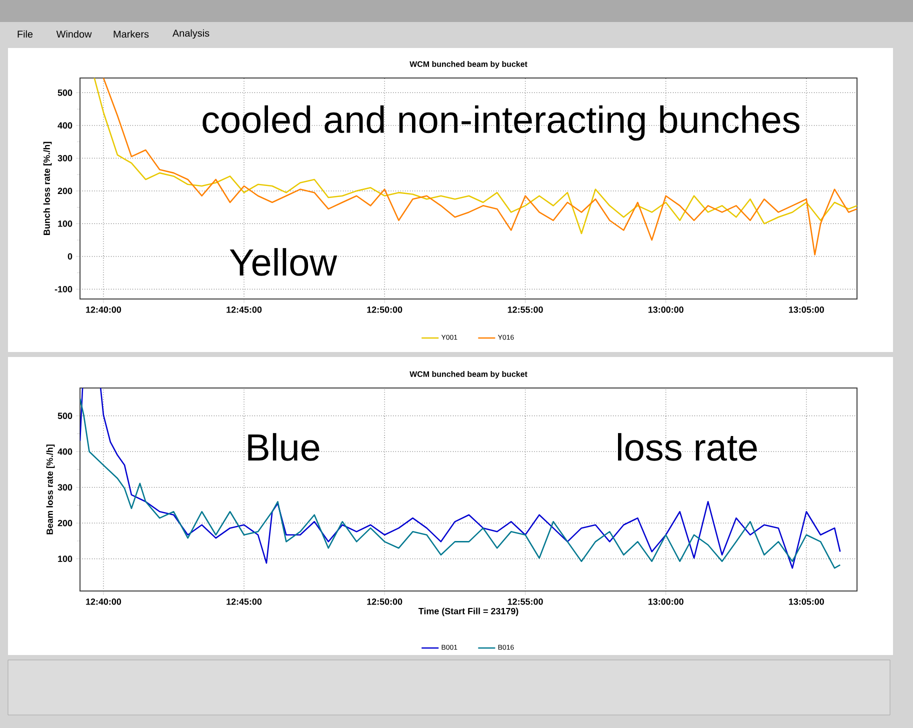 The height and width of the screenshot is (728, 913). Describe the element at coordinates (63, 289) in the screenshot. I see `y-tick-label: -100` at that location.